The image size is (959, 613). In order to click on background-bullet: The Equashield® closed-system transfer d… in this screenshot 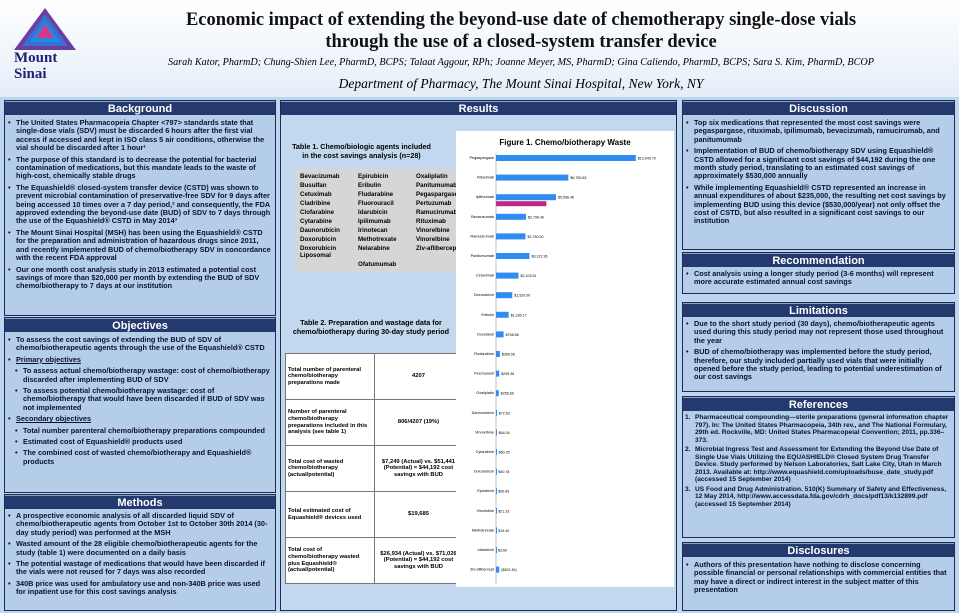, I will do `click(138, 204)`.